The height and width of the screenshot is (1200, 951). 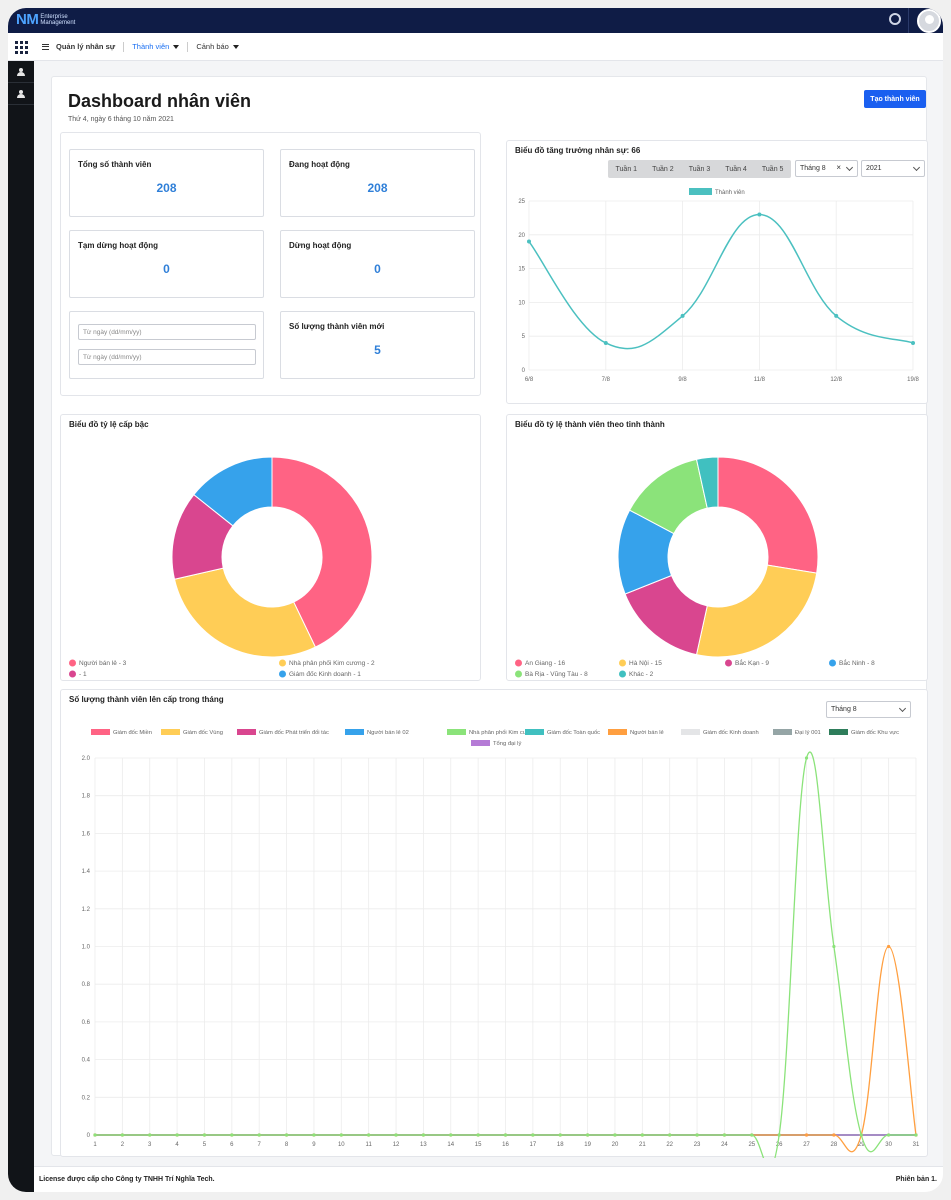 What do you see at coordinates (529, 380) in the screenshot?
I see `x-tick-label: 6/8` at bounding box center [529, 380].